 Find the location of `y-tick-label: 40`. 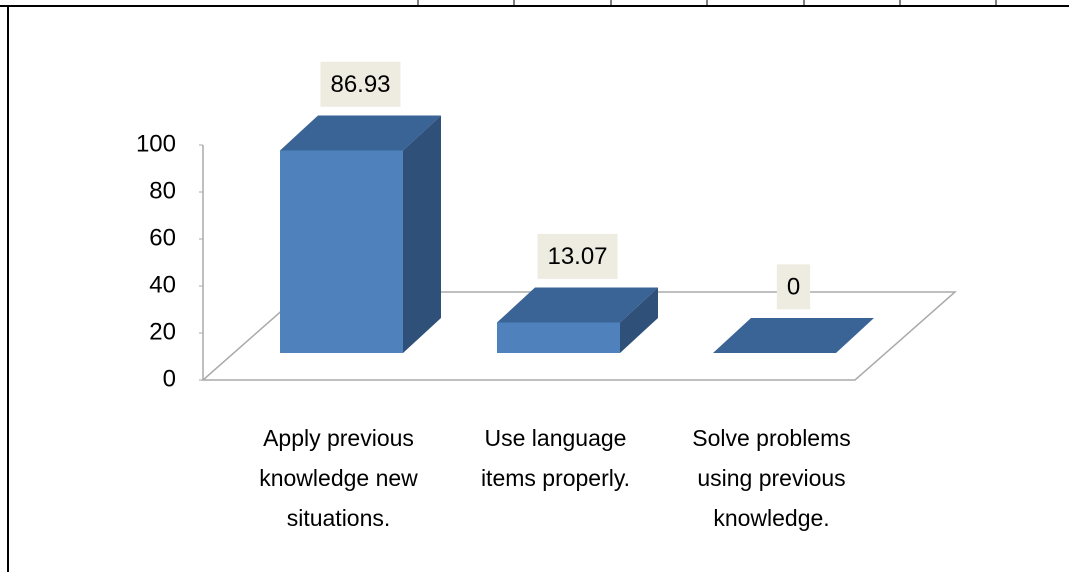

y-tick-label: 40 is located at coordinates (162, 284).